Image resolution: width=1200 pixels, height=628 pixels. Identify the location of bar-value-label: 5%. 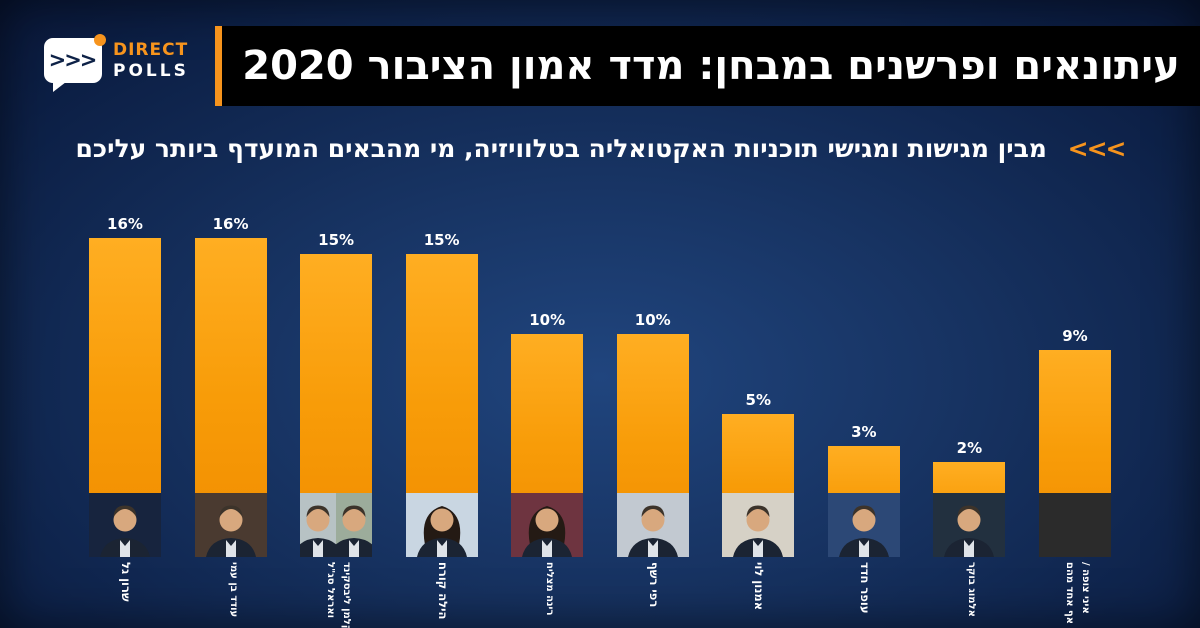
(758, 400).